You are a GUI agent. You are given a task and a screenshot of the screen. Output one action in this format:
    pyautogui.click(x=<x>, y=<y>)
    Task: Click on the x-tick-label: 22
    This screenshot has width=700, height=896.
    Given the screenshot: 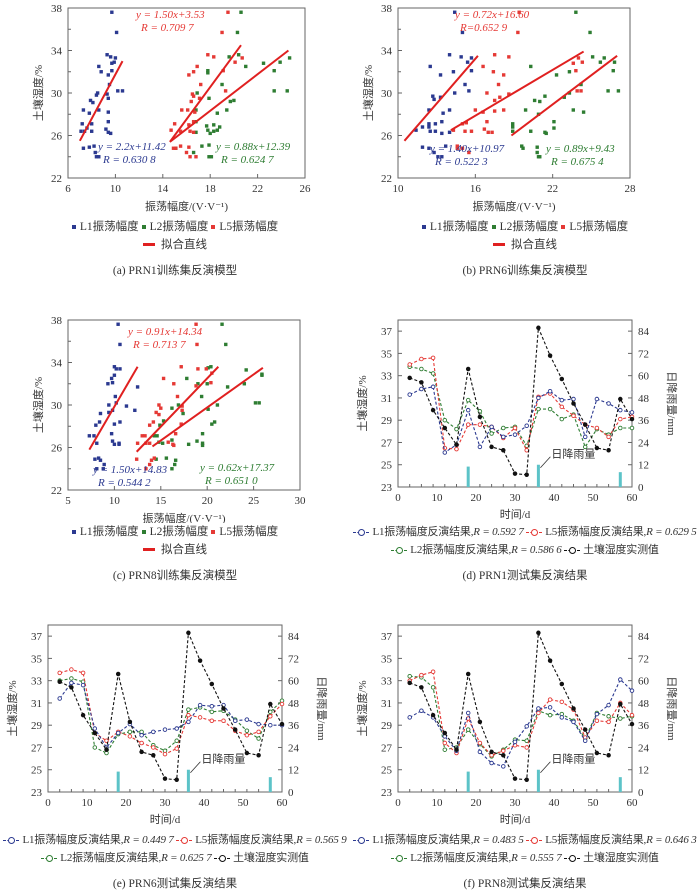 What is the action you would take?
    pyautogui.click(x=552, y=189)
    